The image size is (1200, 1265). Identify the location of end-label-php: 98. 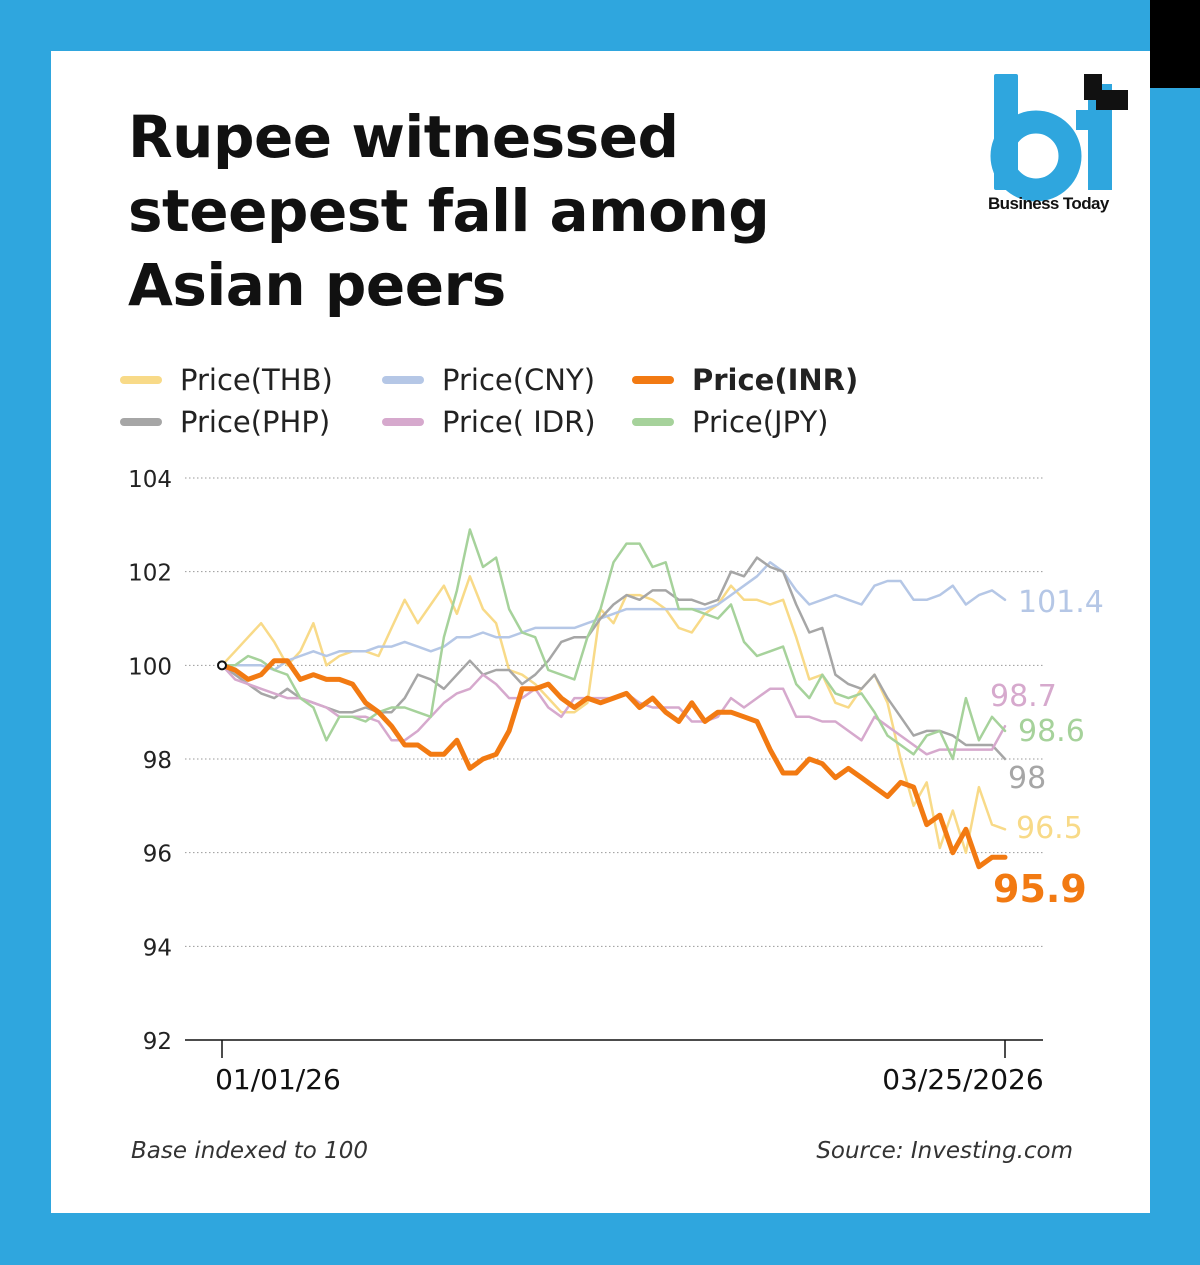
(1027, 778).